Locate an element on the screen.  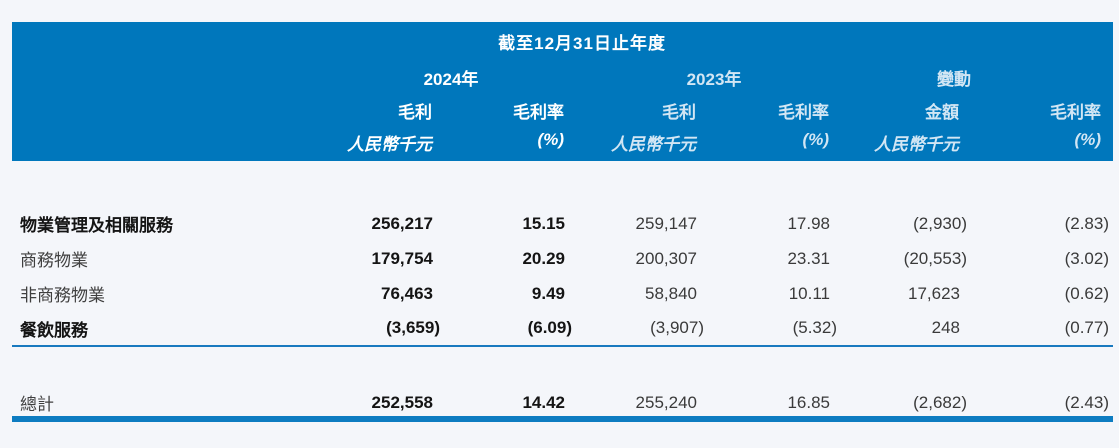
year-2024-header: 2024年 is located at coordinates (433, 77).